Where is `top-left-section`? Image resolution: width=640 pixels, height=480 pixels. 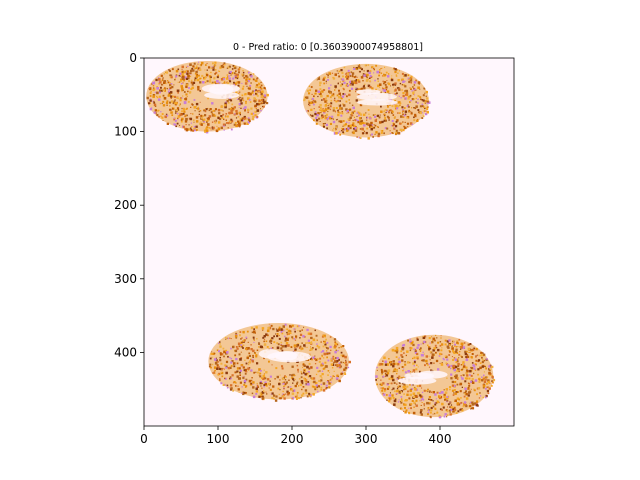 top-left-section is located at coordinates (207, 97).